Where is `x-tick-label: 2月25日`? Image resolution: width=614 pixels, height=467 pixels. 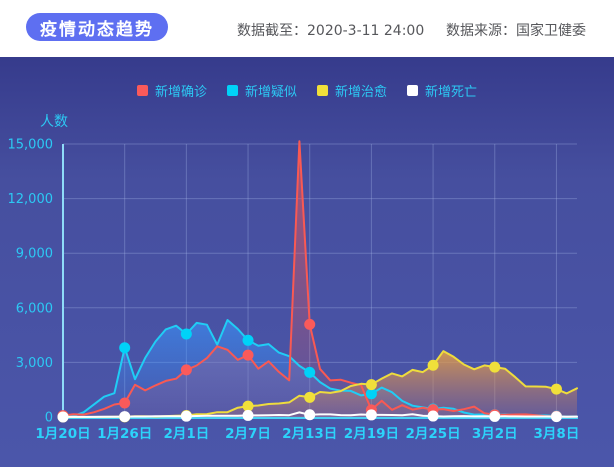
x-tick-label: 2月25日 is located at coordinates (432, 434).